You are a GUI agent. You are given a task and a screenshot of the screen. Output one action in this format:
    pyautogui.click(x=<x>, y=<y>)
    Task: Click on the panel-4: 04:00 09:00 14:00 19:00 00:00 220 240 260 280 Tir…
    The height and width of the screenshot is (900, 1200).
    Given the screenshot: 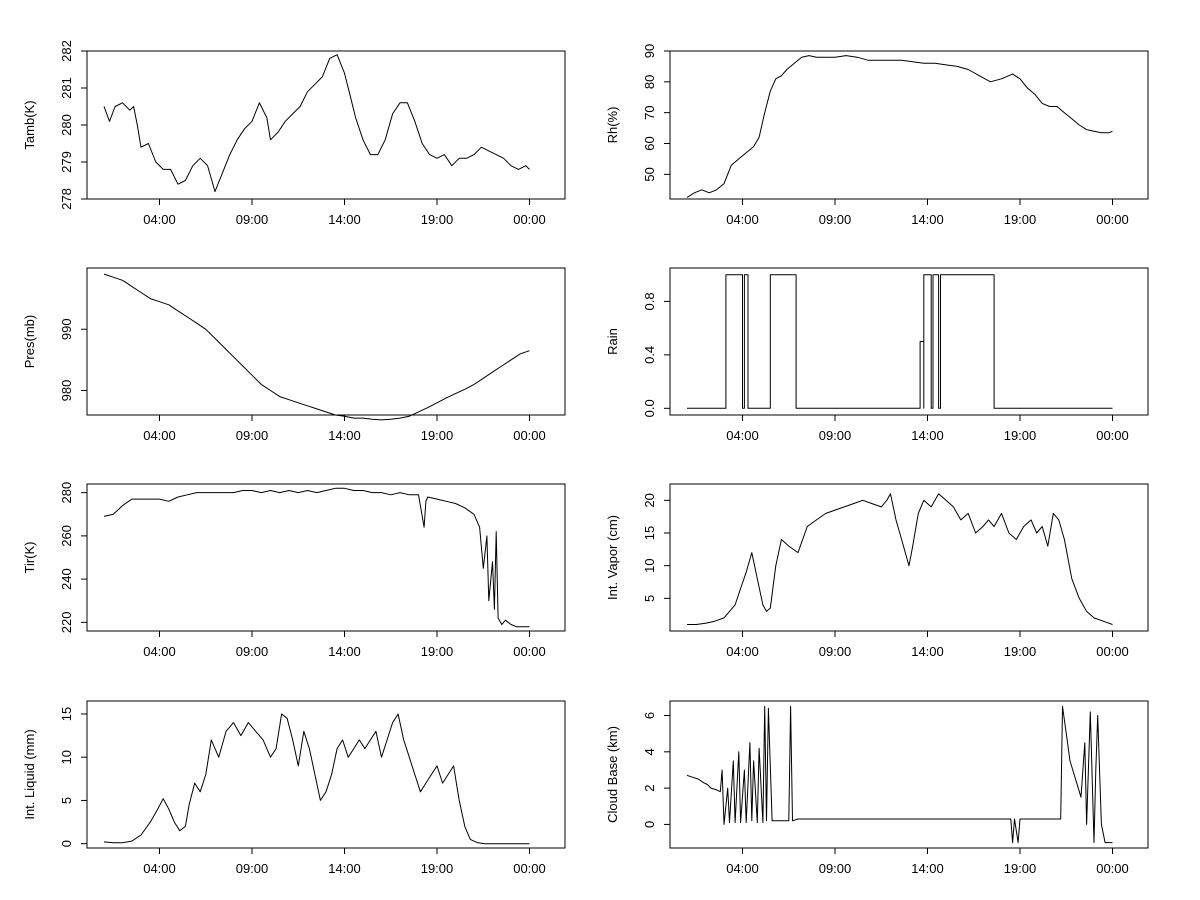 What is the action you would take?
    pyautogui.click(x=294, y=570)
    